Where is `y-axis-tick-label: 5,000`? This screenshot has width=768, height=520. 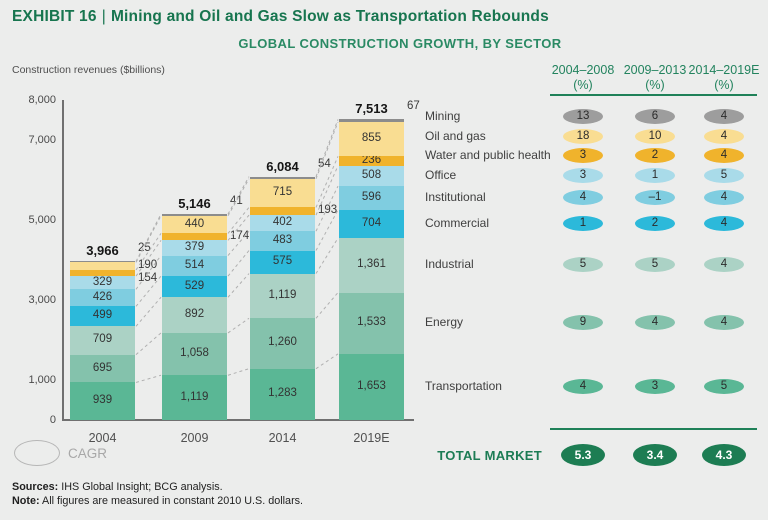 y-axis-tick-label: 5,000 is located at coordinates (42, 220).